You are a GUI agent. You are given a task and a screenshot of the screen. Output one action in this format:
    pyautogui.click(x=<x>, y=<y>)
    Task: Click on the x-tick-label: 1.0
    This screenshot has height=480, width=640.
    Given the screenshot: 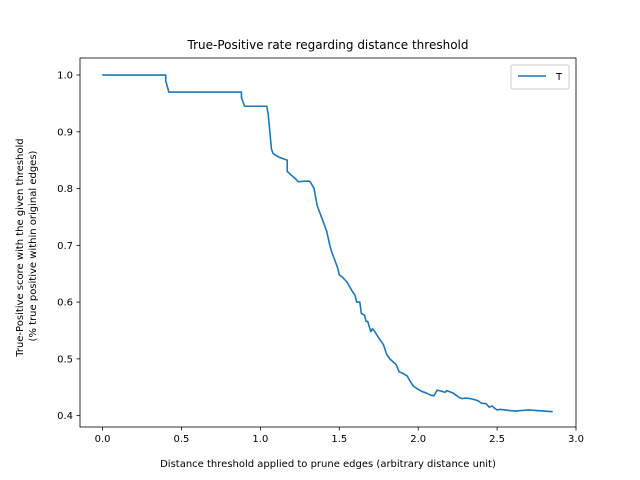 What is the action you would take?
    pyautogui.click(x=260, y=439)
    